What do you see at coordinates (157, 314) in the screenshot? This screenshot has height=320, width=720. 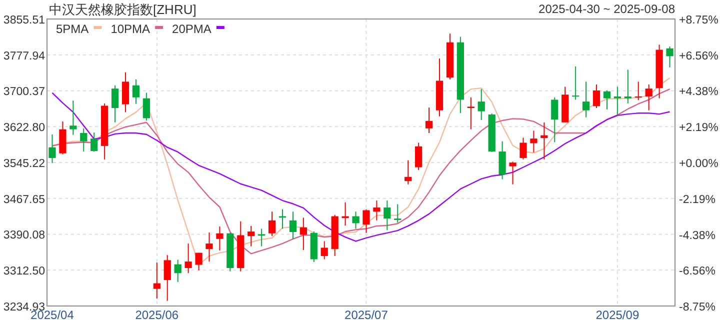 I see `x-tick-label: 2025/06` at bounding box center [157, 314].